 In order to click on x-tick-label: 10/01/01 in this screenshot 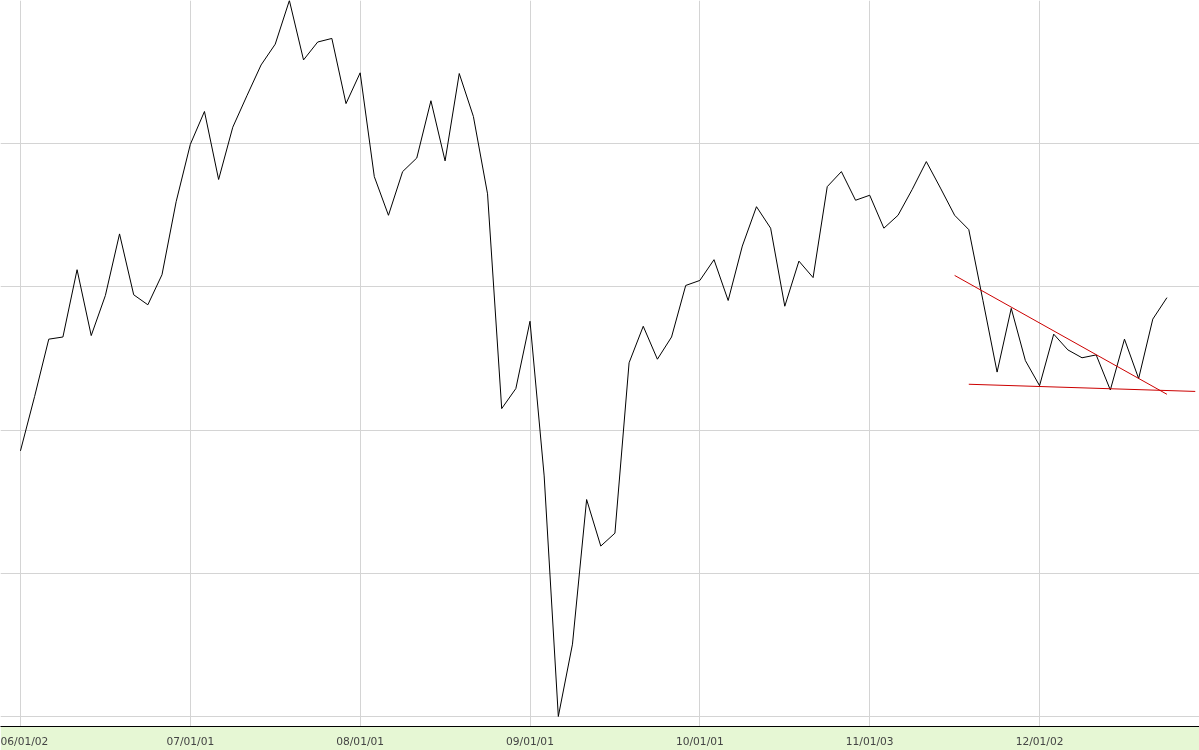, I will do `click(699, 741)`.